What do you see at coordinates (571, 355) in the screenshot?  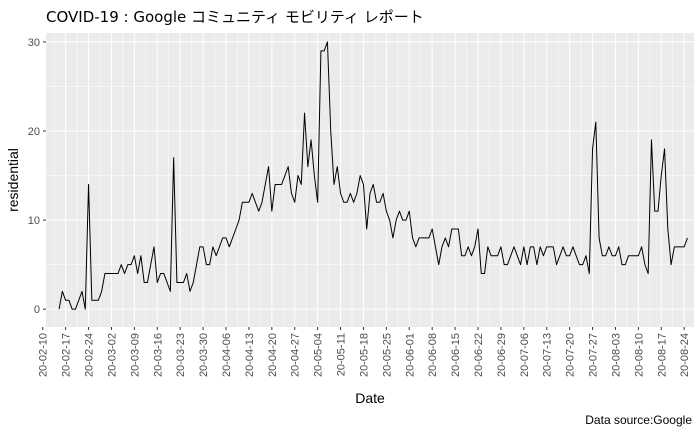 I see `x-tick-label: 20-07-20` at bounding box center [571, 355].